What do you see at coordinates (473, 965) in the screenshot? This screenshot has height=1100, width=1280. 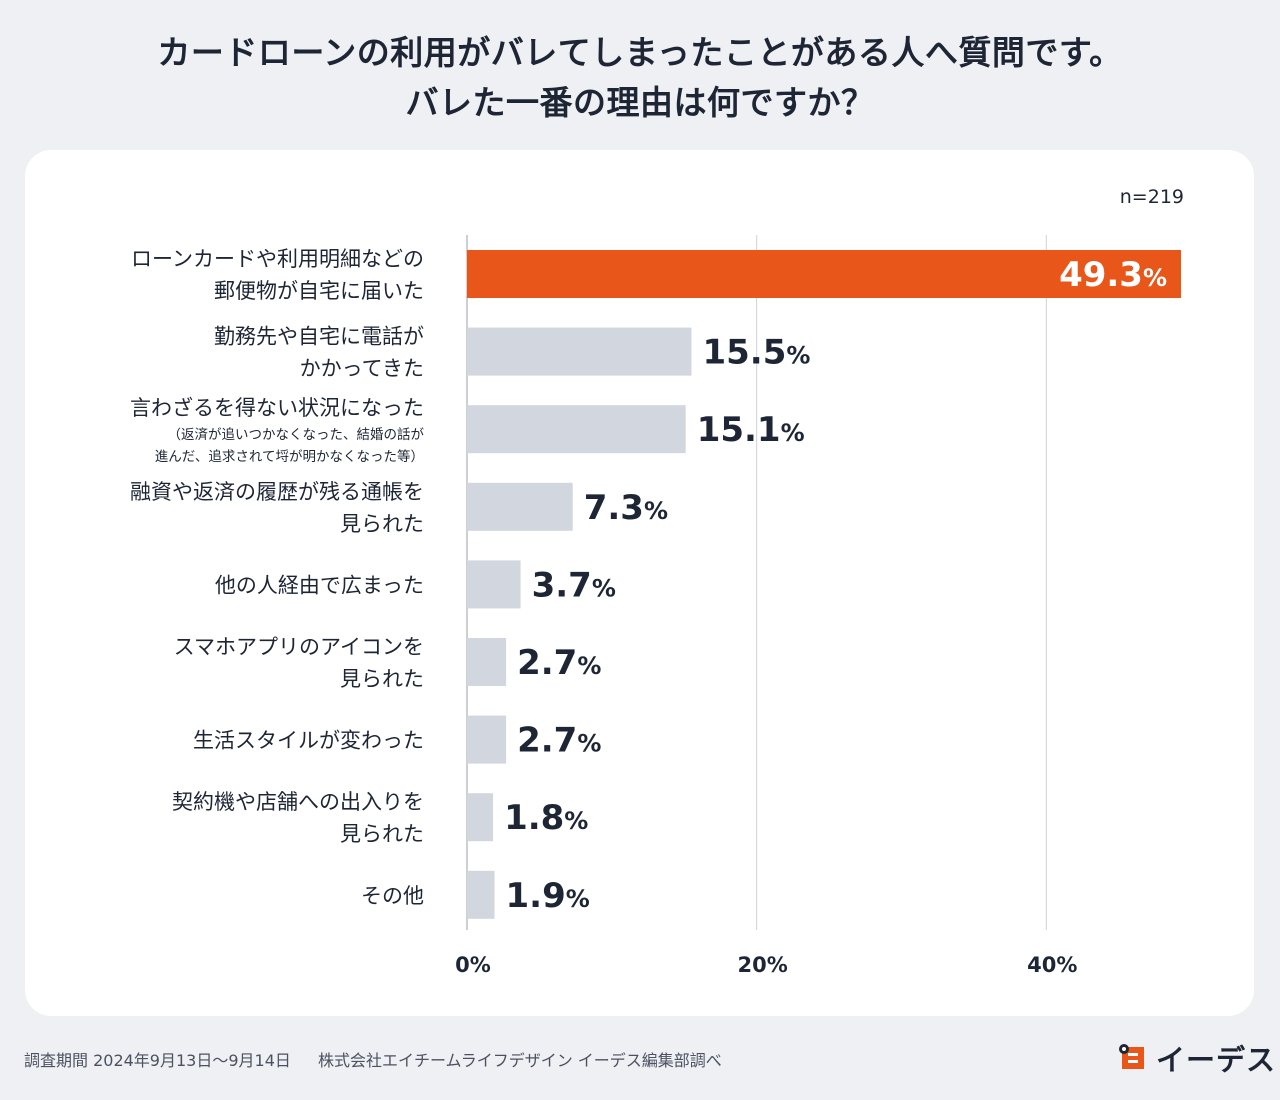 I see `x-tick-label: 0%` at bounding box center [473, 965].